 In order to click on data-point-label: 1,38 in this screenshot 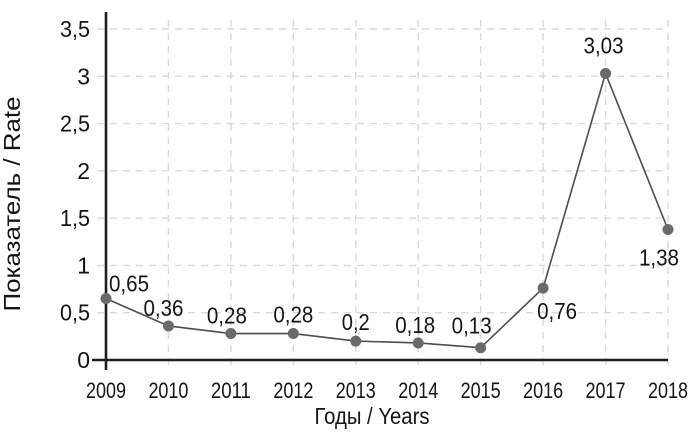, I will do `click(659, 257)`.